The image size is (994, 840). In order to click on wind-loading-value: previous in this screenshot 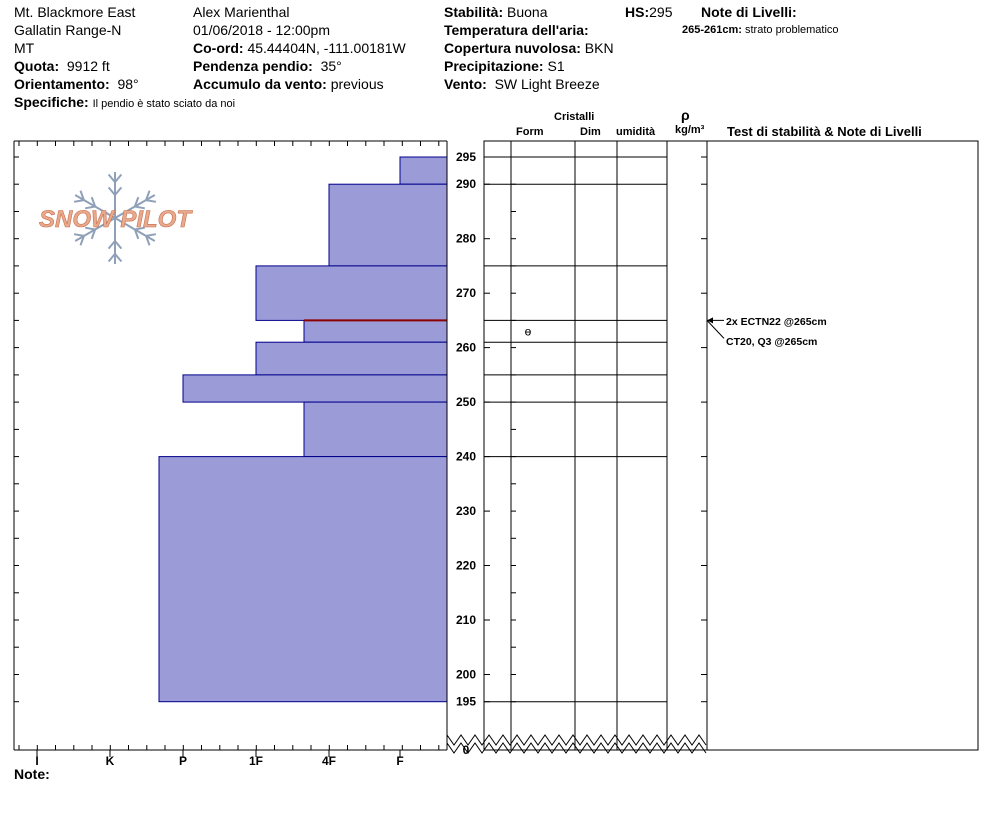, I will do `click(357, 84)`.